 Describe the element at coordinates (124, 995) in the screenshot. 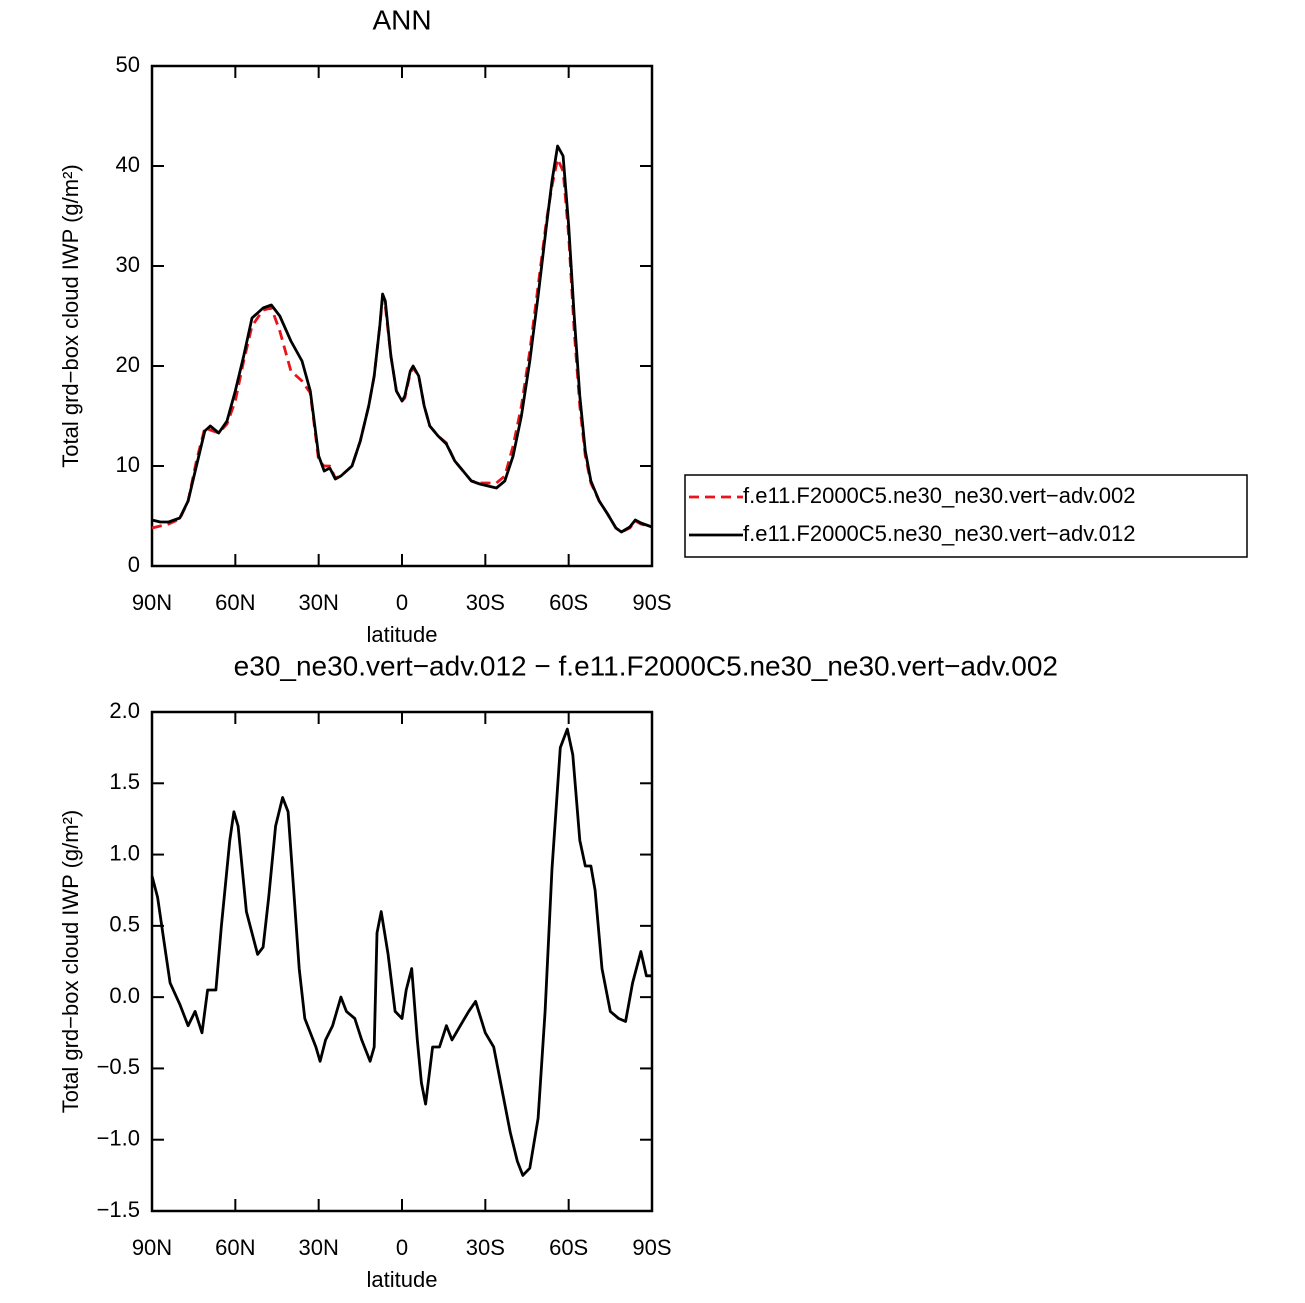

I see `y-tick-label: 0.0` at that location.